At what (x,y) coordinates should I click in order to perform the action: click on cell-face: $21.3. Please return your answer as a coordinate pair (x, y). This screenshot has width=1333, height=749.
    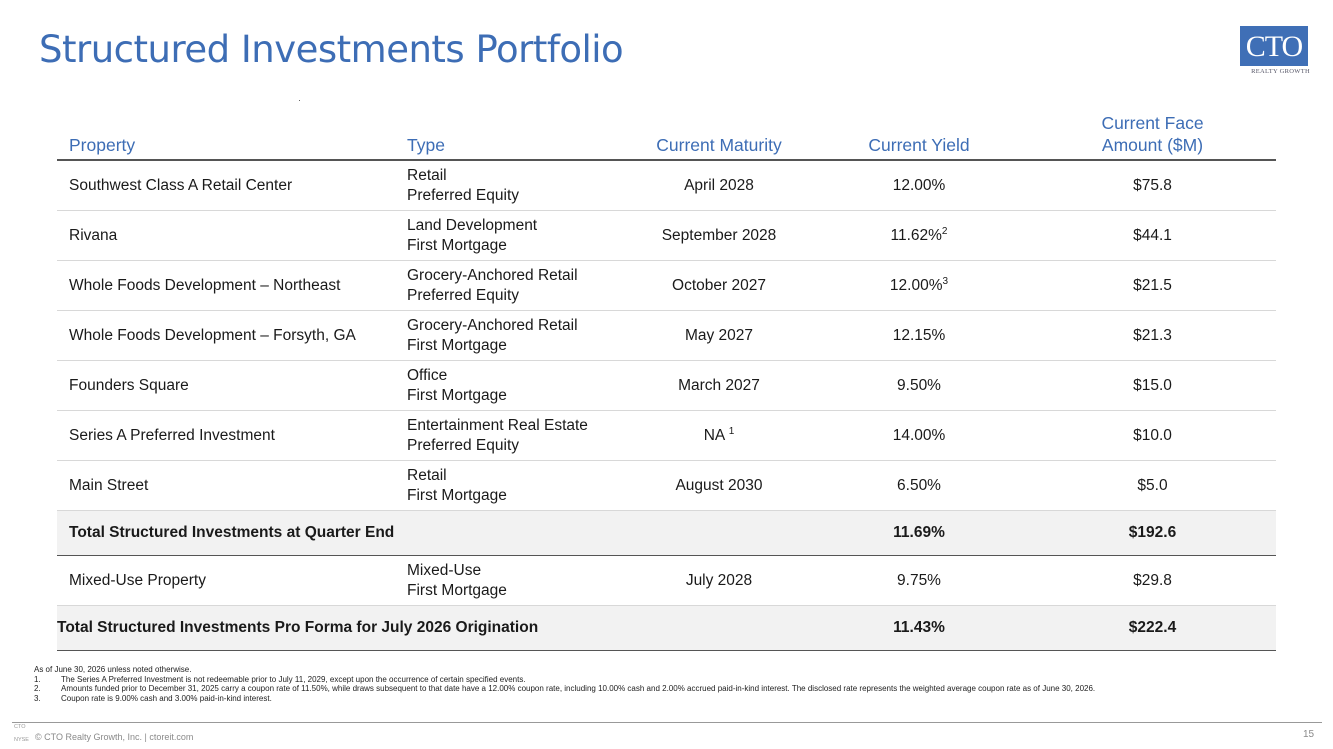
    Looking at the image, I should click on (1152, 335).